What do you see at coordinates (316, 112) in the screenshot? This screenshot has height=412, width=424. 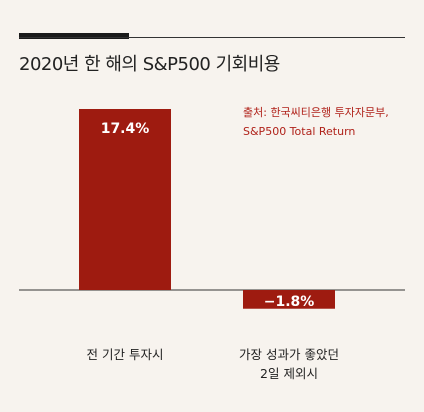 I see `source-line-1: 출처: 한국씨티은행 투자자문부,` at bounding box center [316, 112].